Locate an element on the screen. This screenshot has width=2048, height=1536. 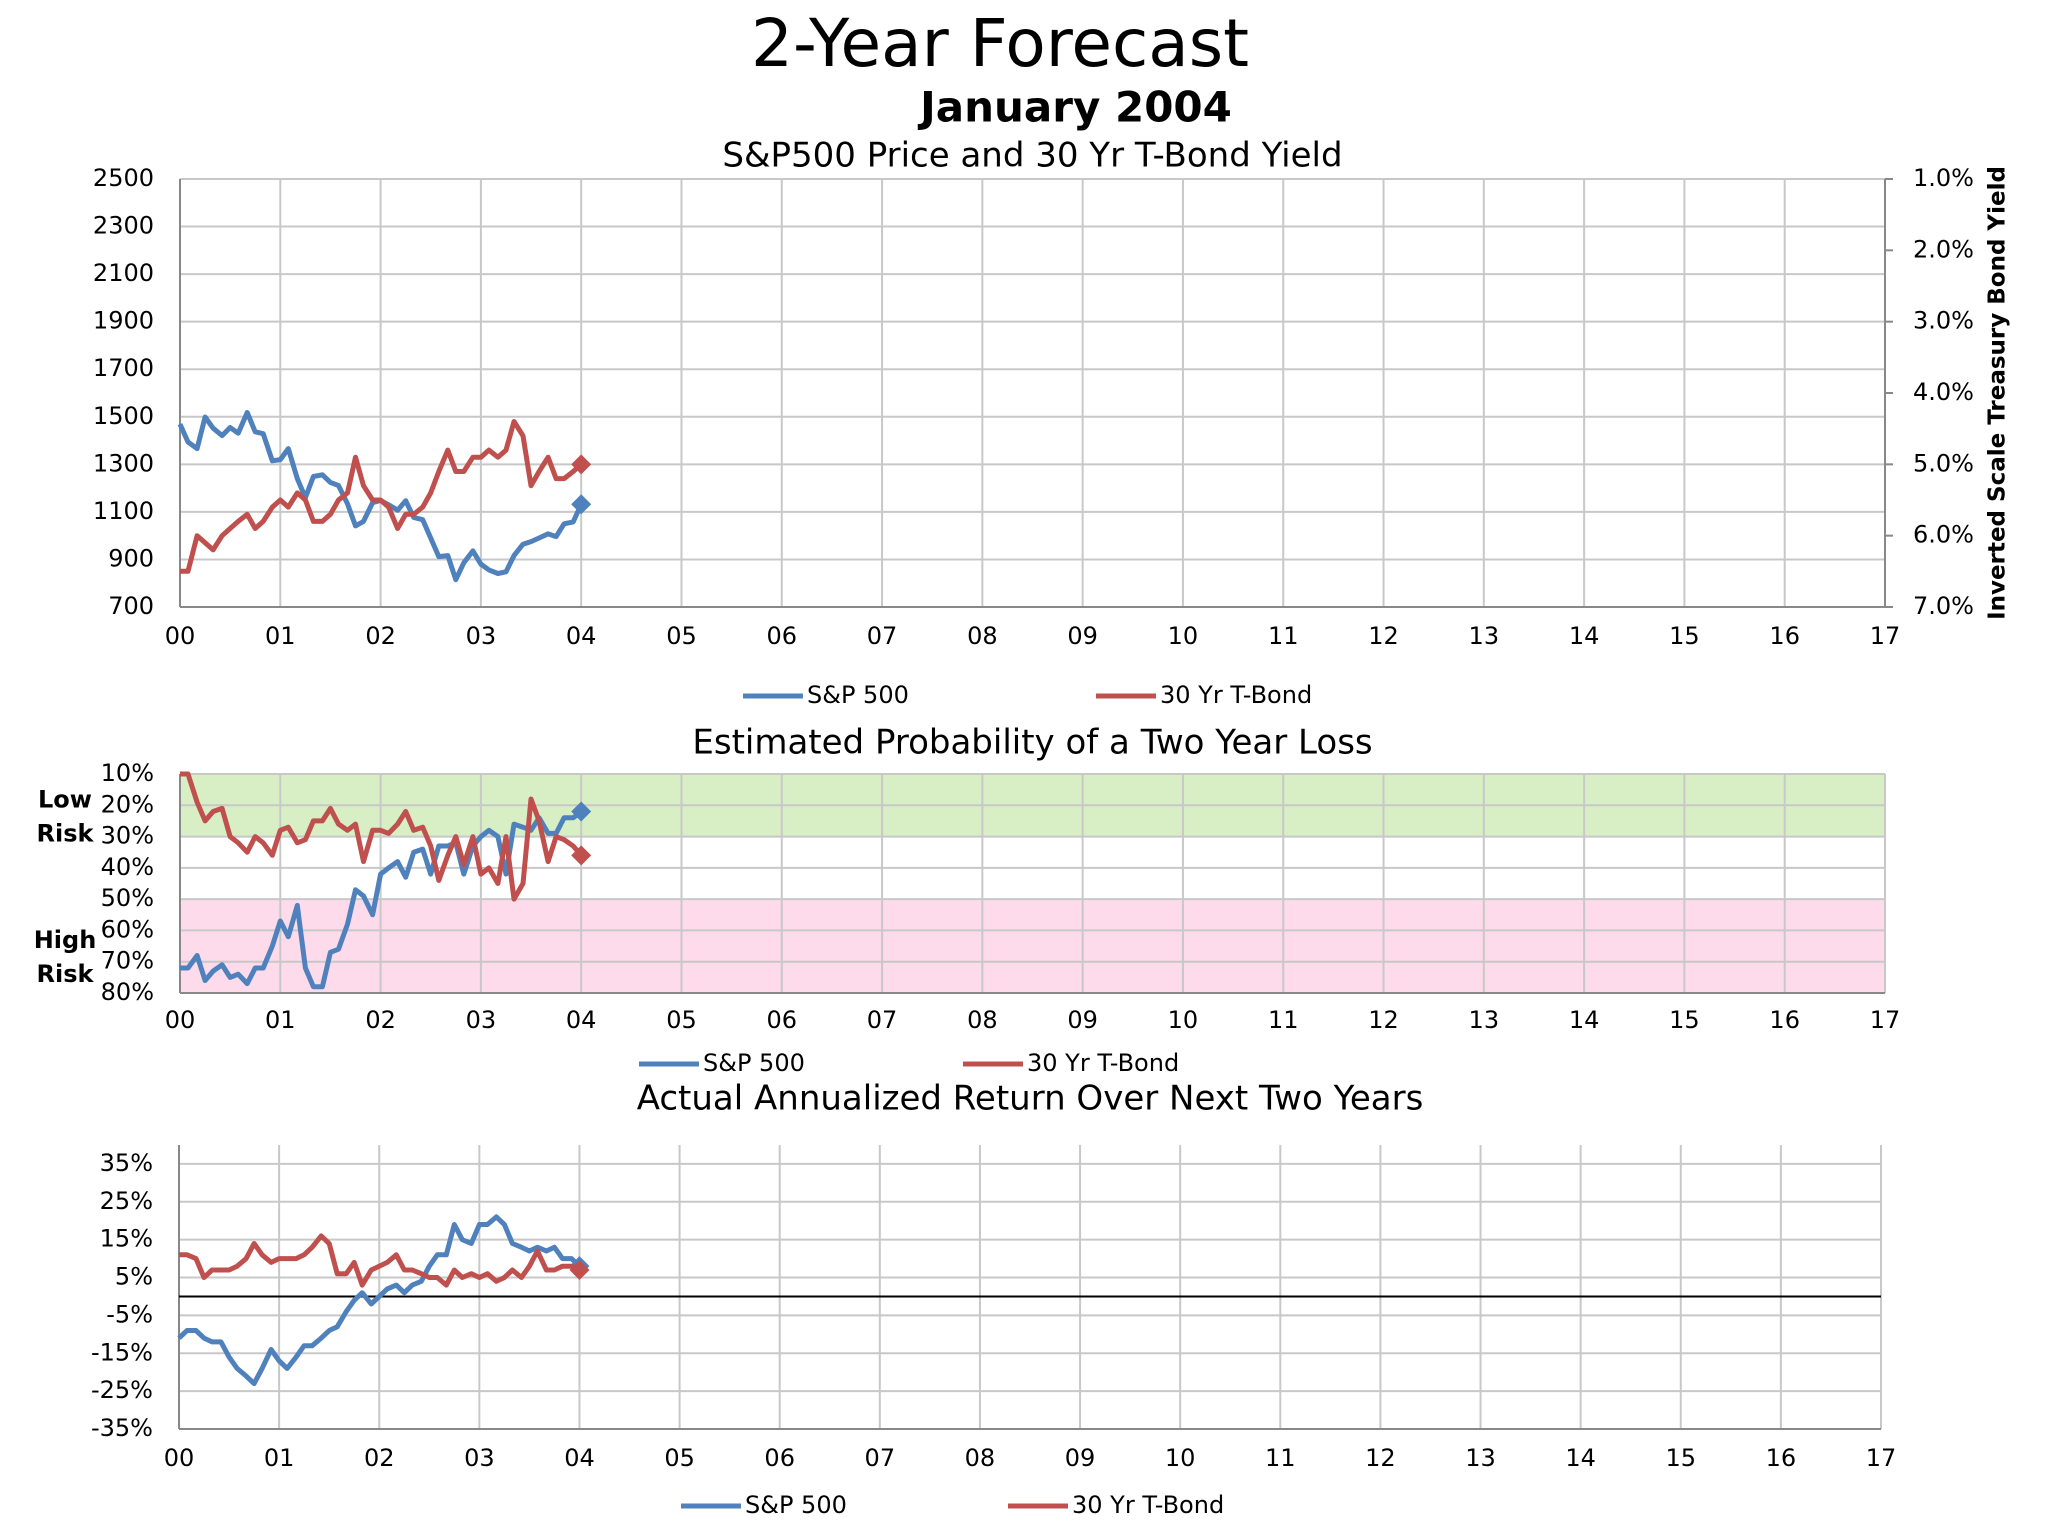
y-tick-label: 20% is located at coordinates (127, 804).